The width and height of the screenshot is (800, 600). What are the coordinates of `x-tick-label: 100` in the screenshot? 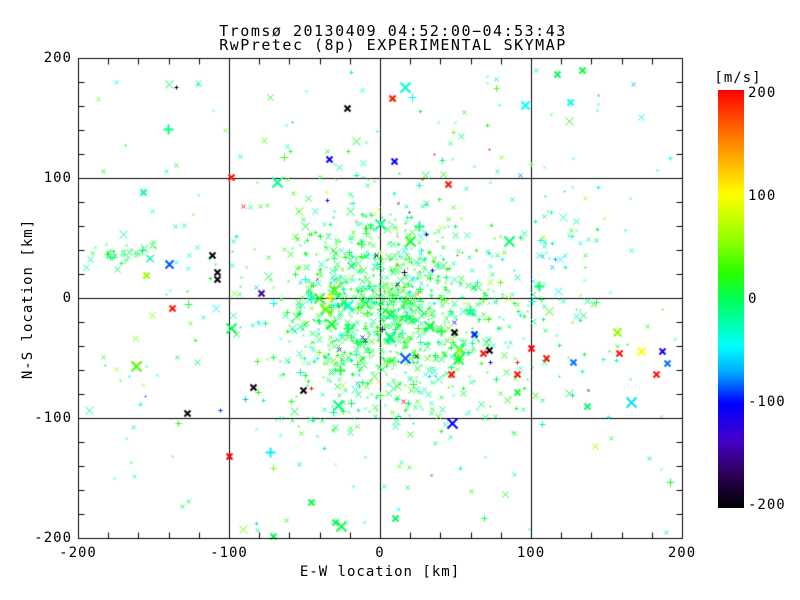 It's located at (531, 553).